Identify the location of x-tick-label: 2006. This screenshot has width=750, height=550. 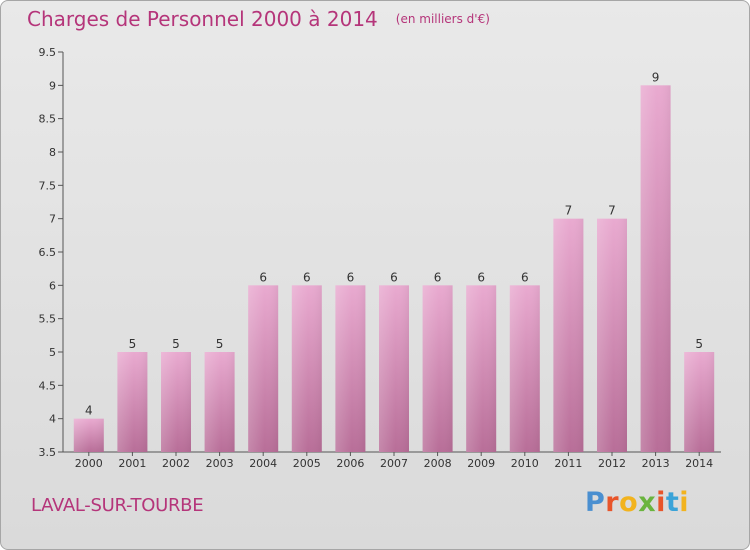
(350, 463).